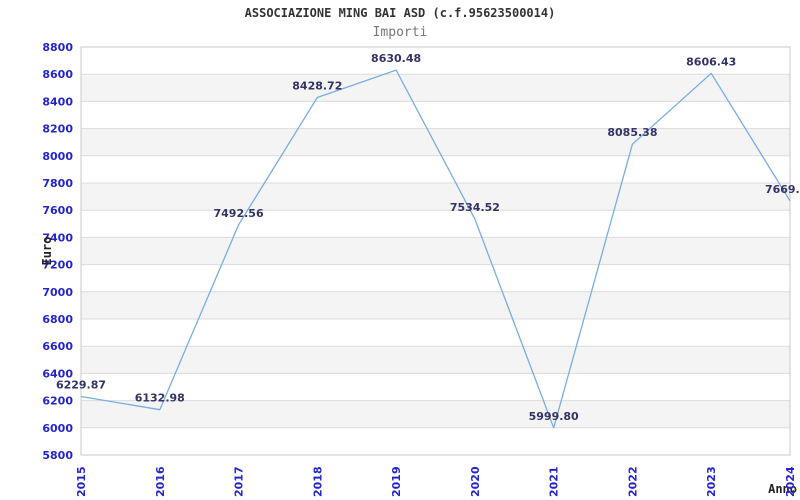 This screenshot has height=500, width=800. What do you see at coordinates (57, 428) in the screenshot?
I see `y-tick-label: 6000` at bounding box center [57, 428].